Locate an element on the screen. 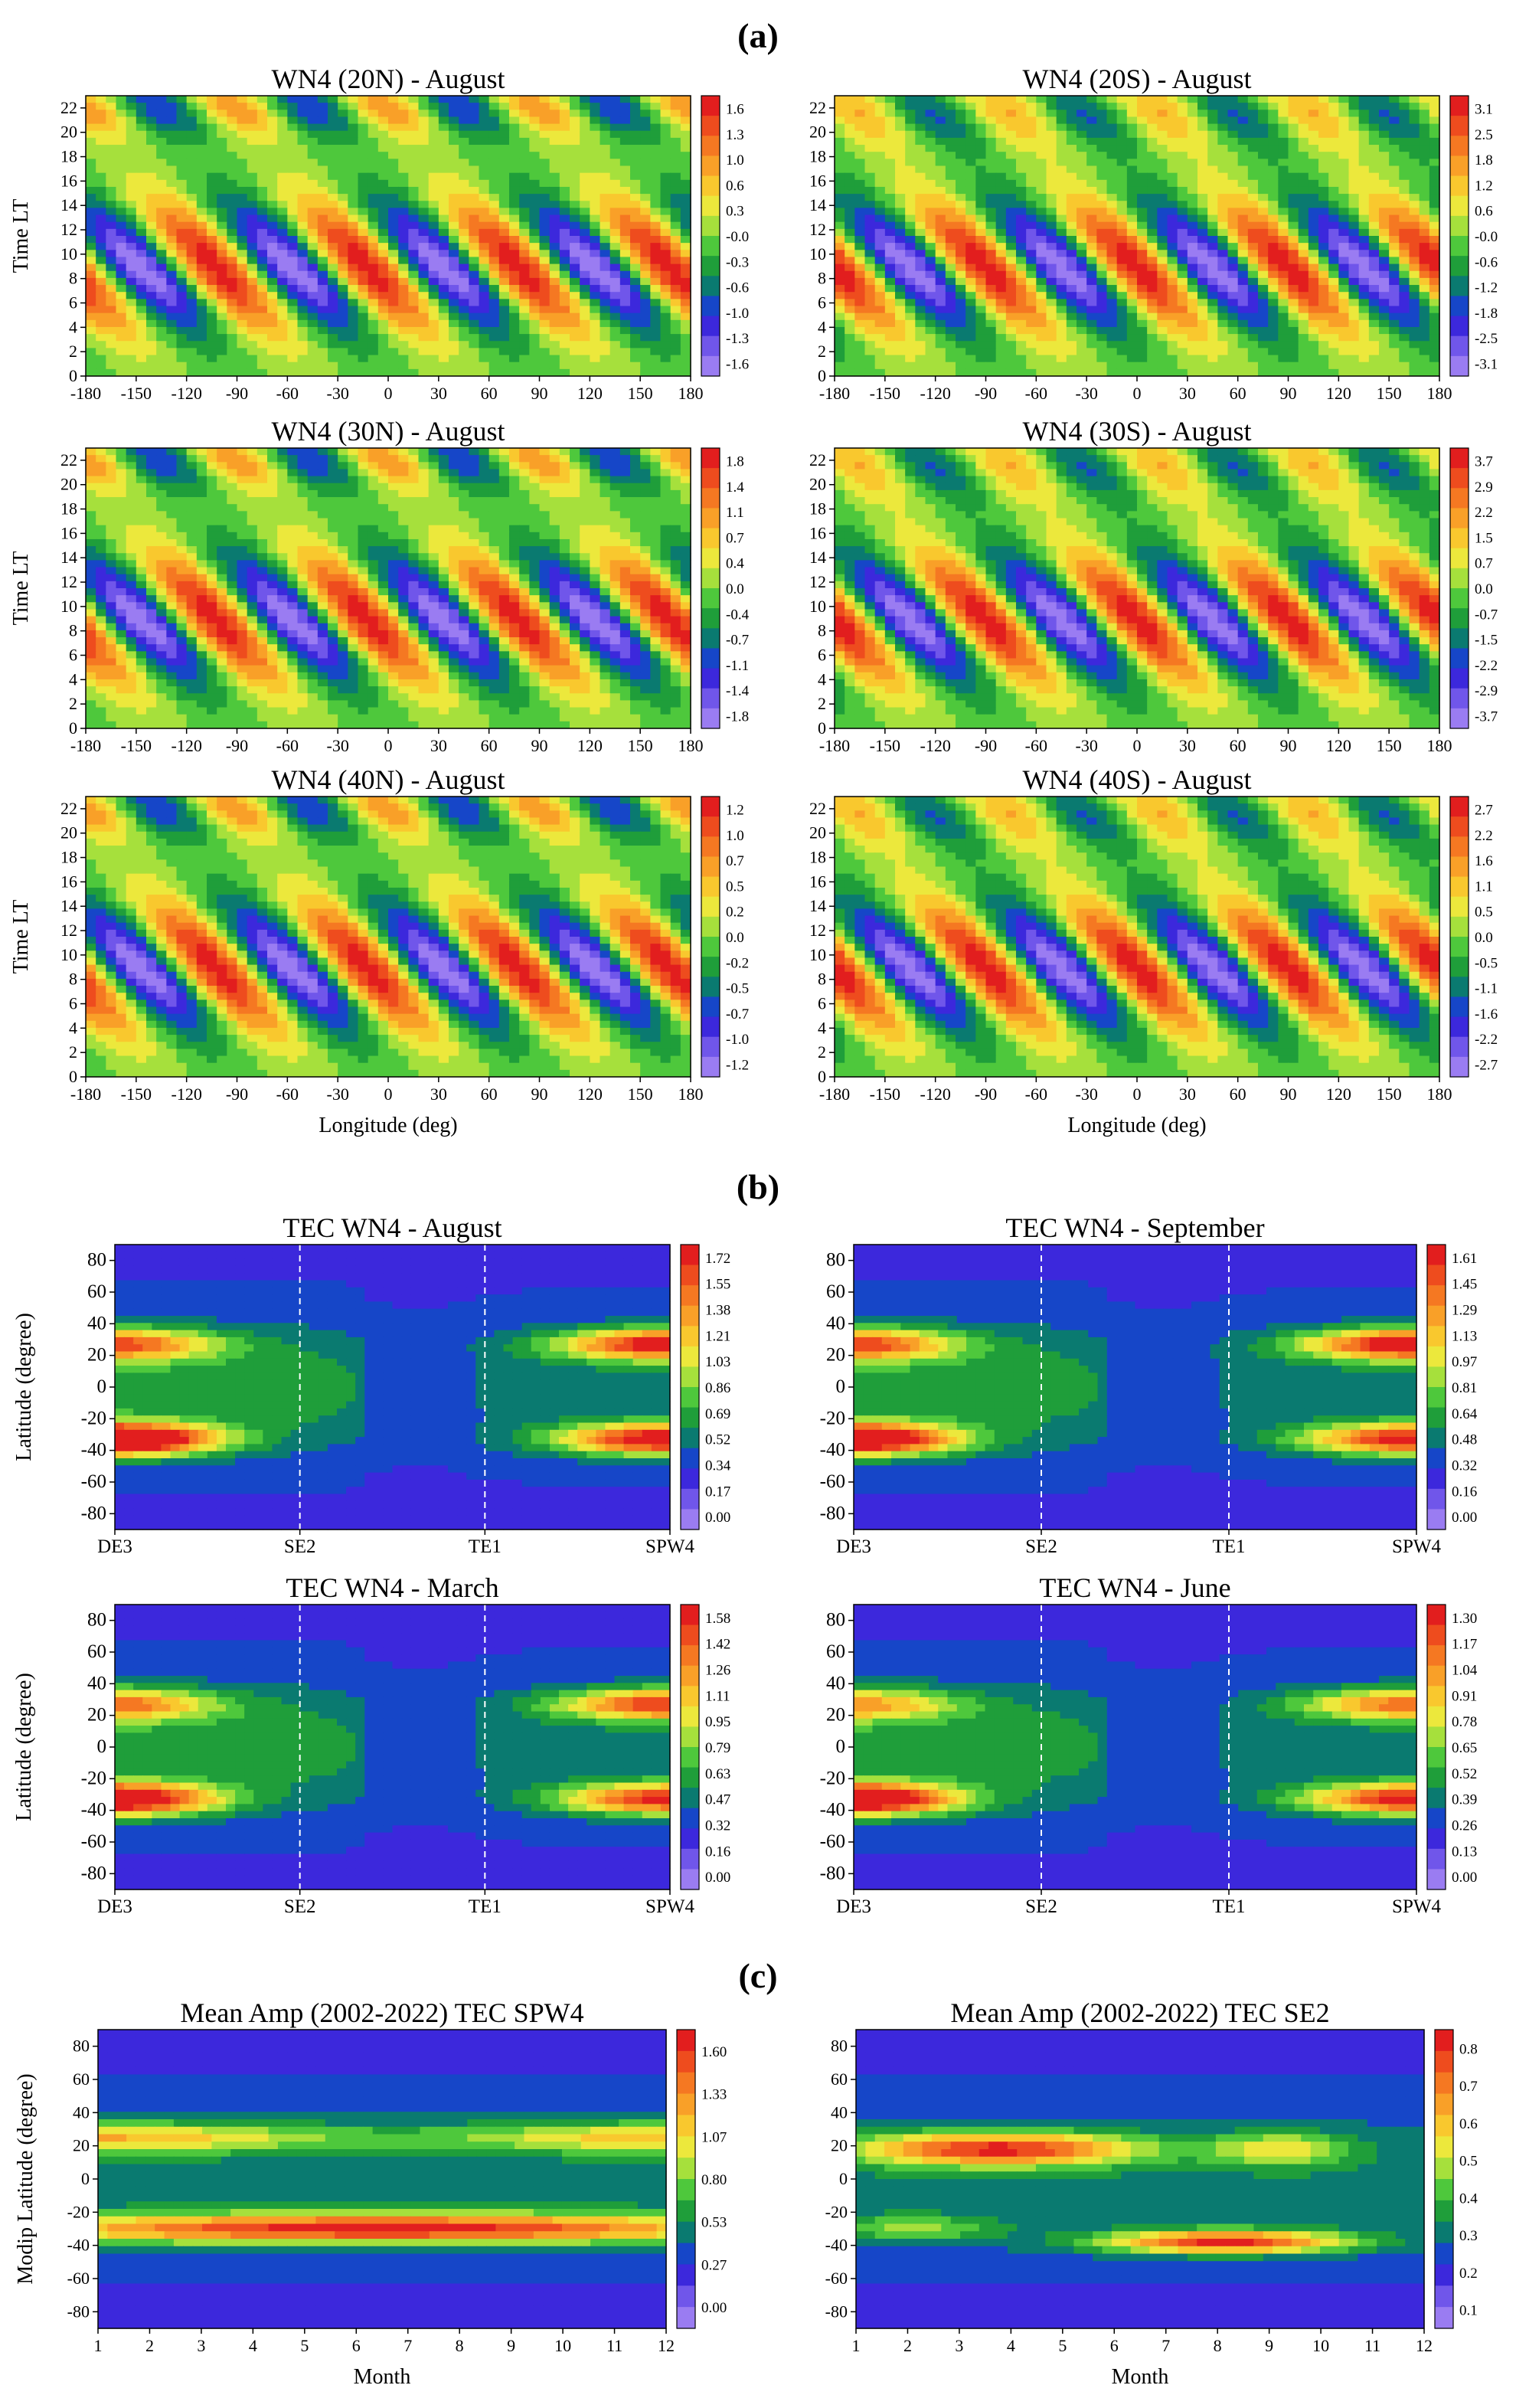 This screenshot has height=2408, width=1516. x-tick-label: -60 is located at coordinates (288, 394).